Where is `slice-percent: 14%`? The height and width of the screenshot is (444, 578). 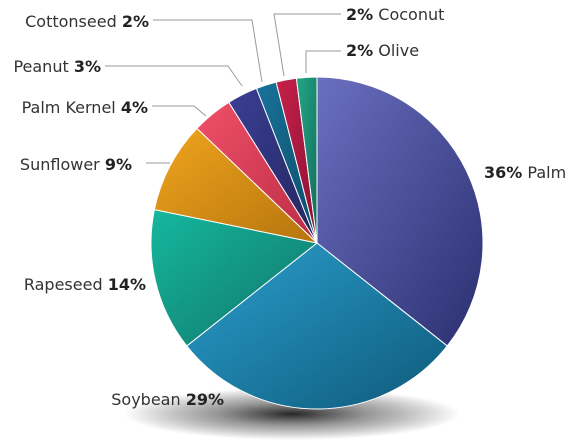
slice-percent: 14% is located at coordinates (127, 284).